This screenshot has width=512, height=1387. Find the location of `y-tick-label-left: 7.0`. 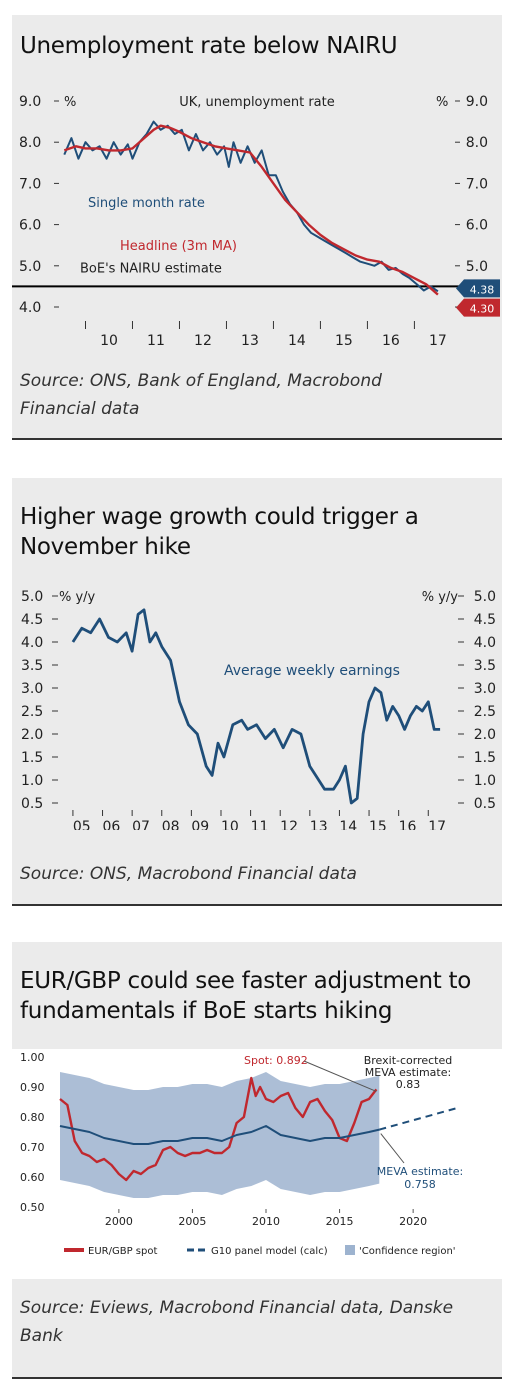

y-tick-label-left: 7.0 is located at coordinates (30, 184).